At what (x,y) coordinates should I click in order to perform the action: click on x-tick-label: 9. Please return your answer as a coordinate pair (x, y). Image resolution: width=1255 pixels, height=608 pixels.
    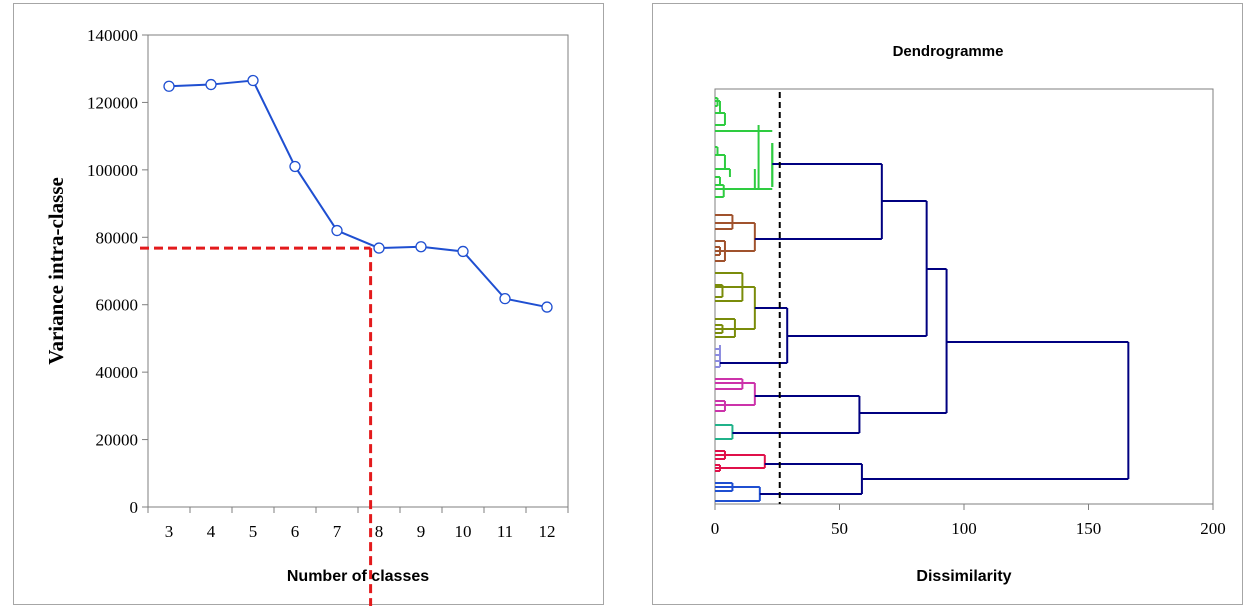
    Looking at the image, I should click on (421, 531).